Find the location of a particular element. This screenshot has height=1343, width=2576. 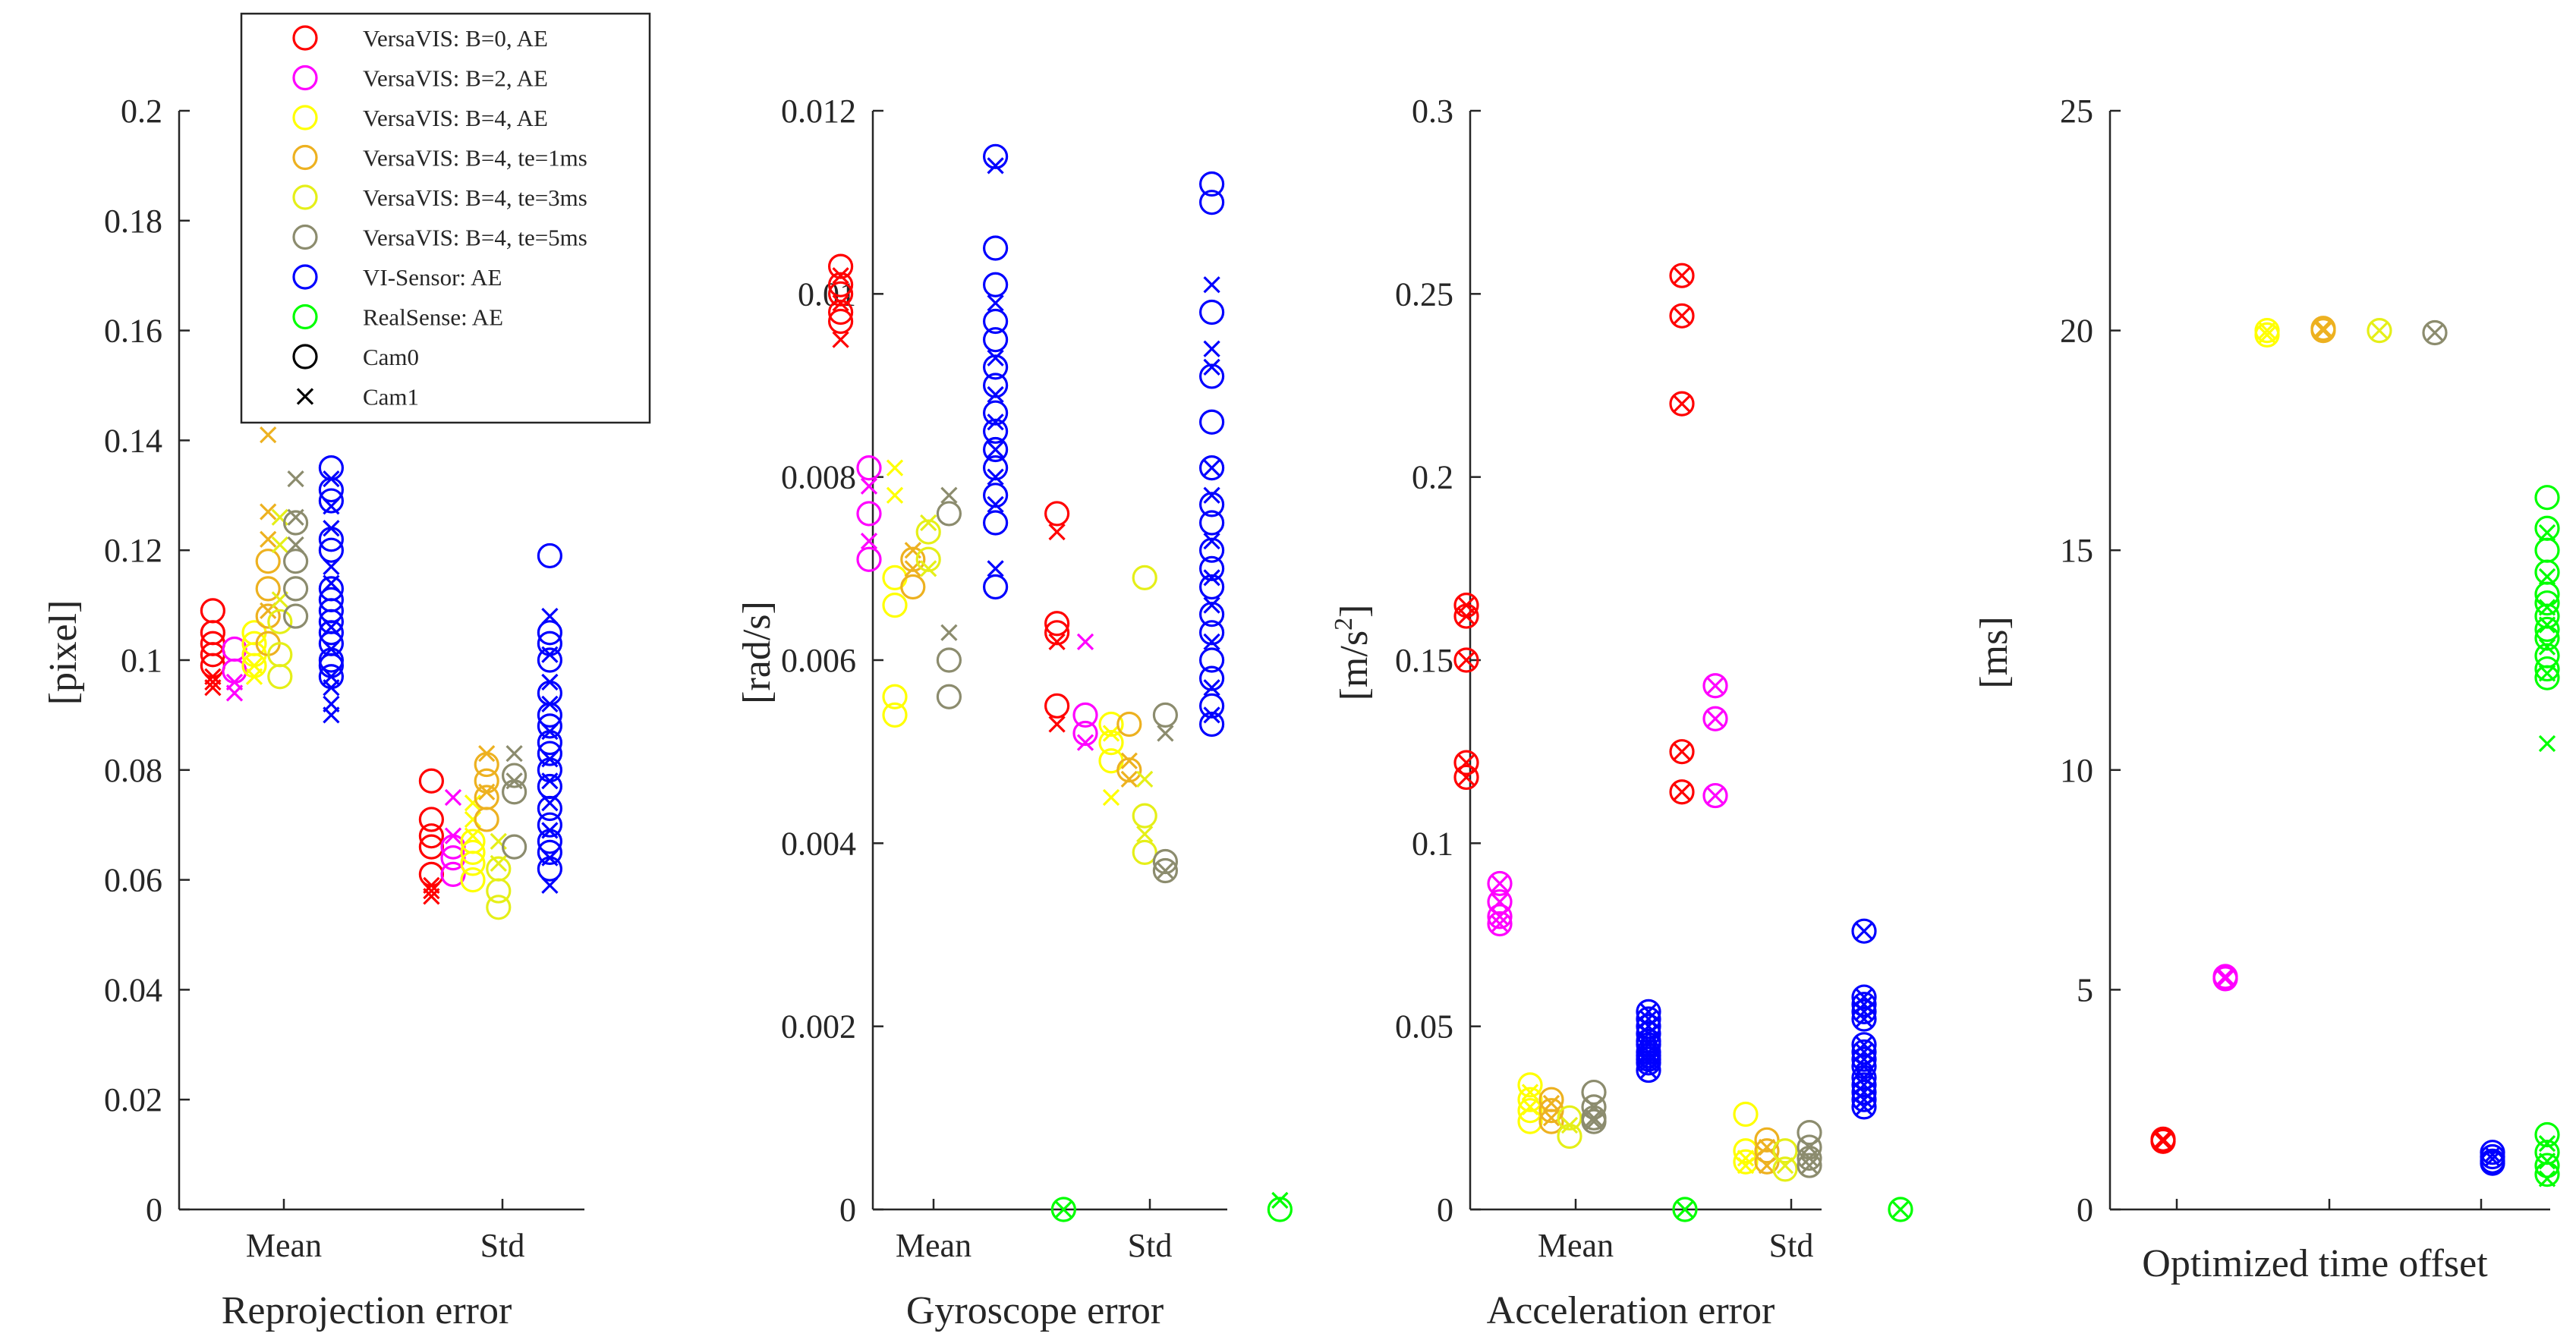

y-tick-label: 0.02 is located at coordinates (133, 1099).